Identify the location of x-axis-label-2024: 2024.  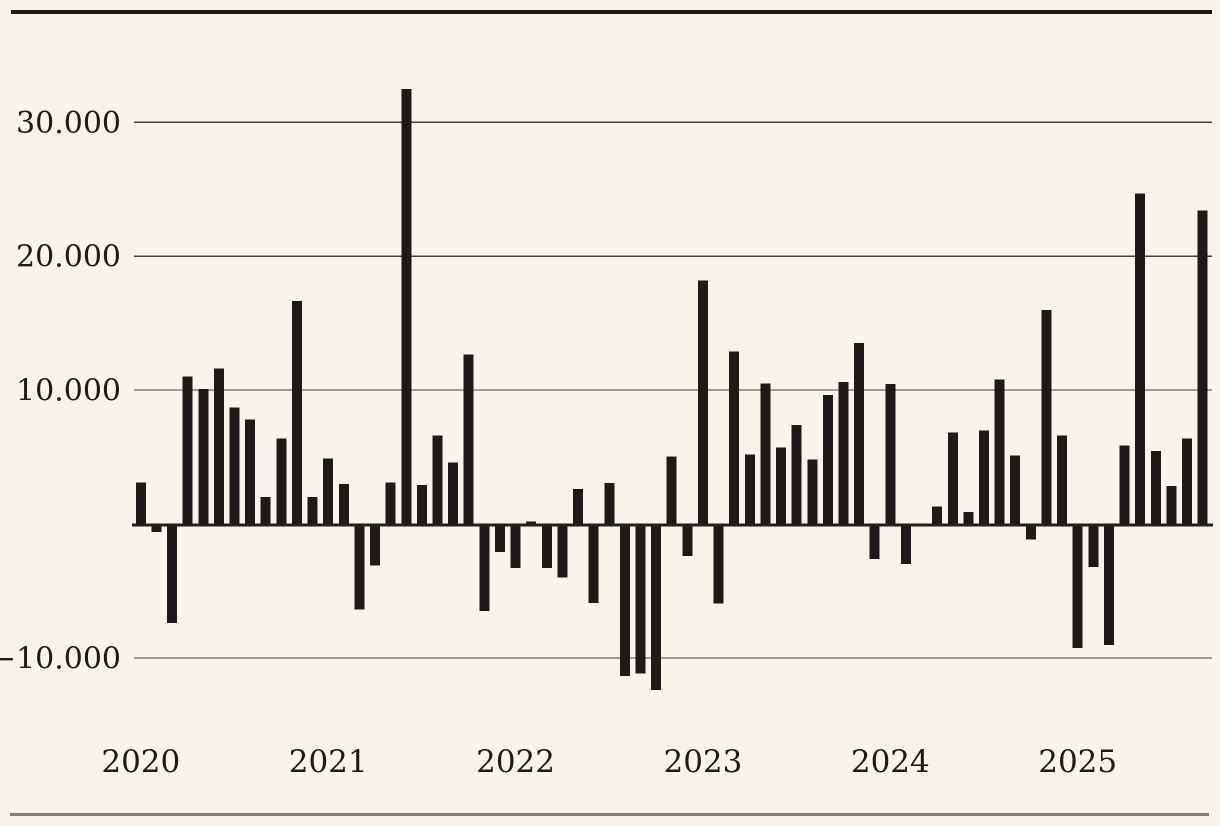
(890, 762).